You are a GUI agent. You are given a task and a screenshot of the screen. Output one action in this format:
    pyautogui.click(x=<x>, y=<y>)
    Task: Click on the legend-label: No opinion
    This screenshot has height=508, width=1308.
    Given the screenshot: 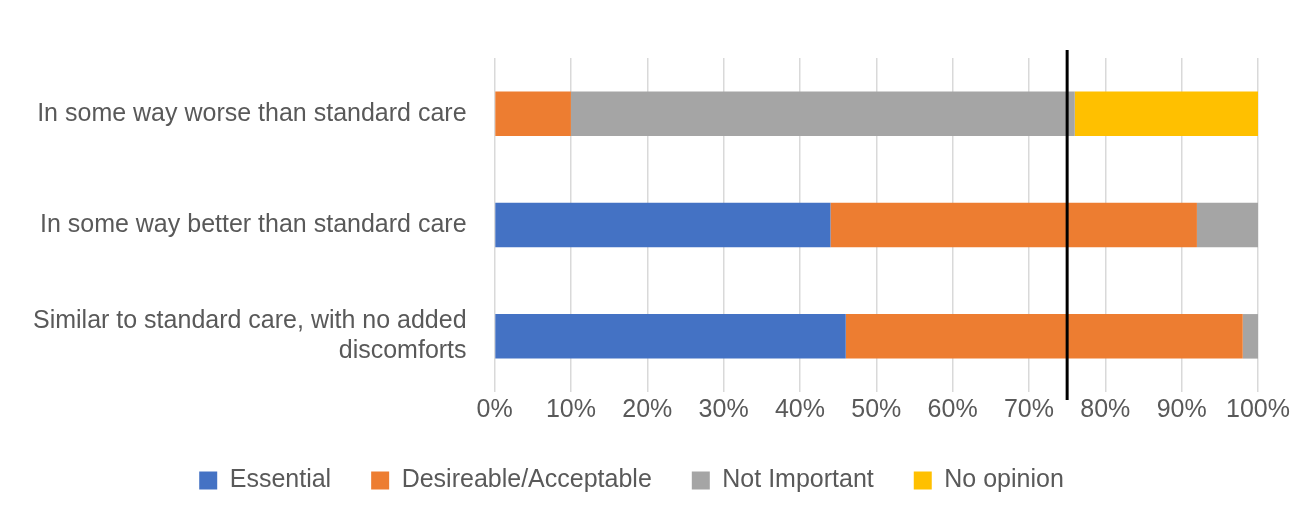 What is the action you would take?
    pyautogui.click(x=1004, y=478)
    